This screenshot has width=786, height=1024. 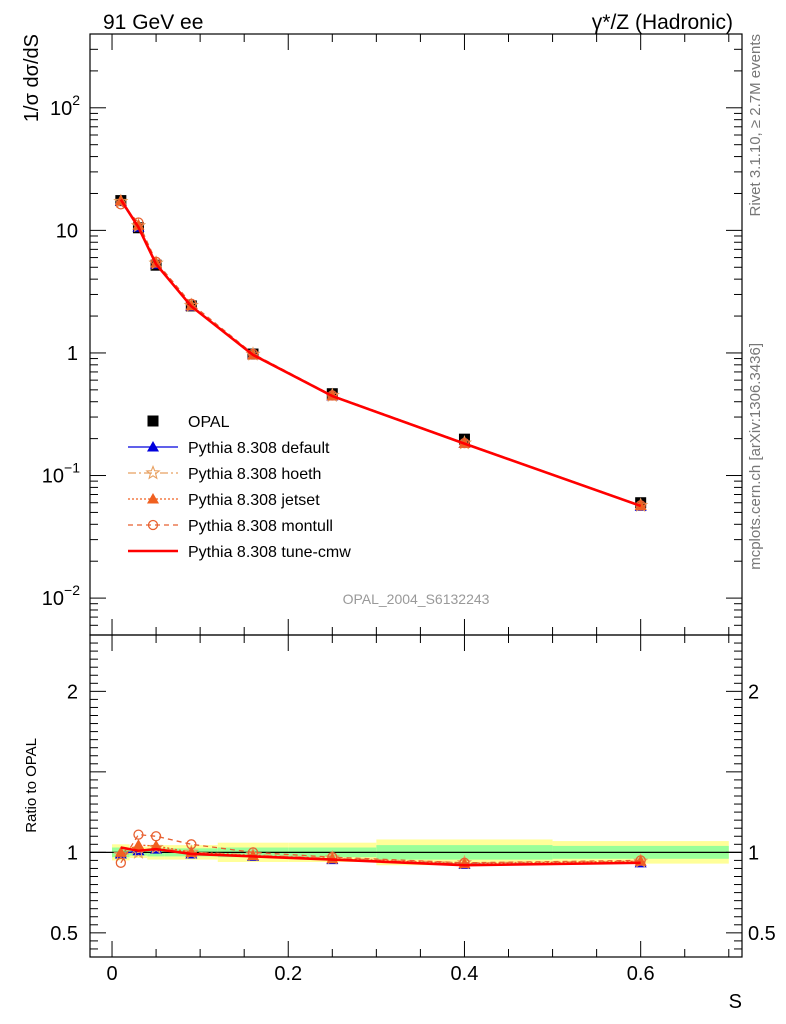 What do you see at coordinates (762, 934) in the screenshot?
I see `ratio-y-tick-label-right: 0.5` at bounding box center [762, 934].